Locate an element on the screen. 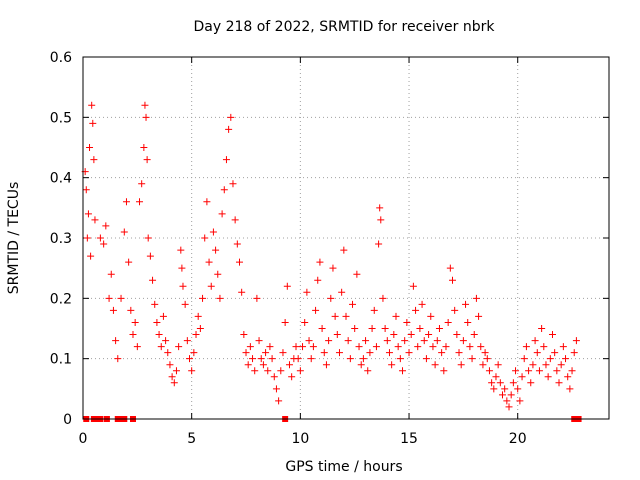 This screenshot has width=640, height=480. y-tick-label: 0.2 is located at coordinates (61, 299).